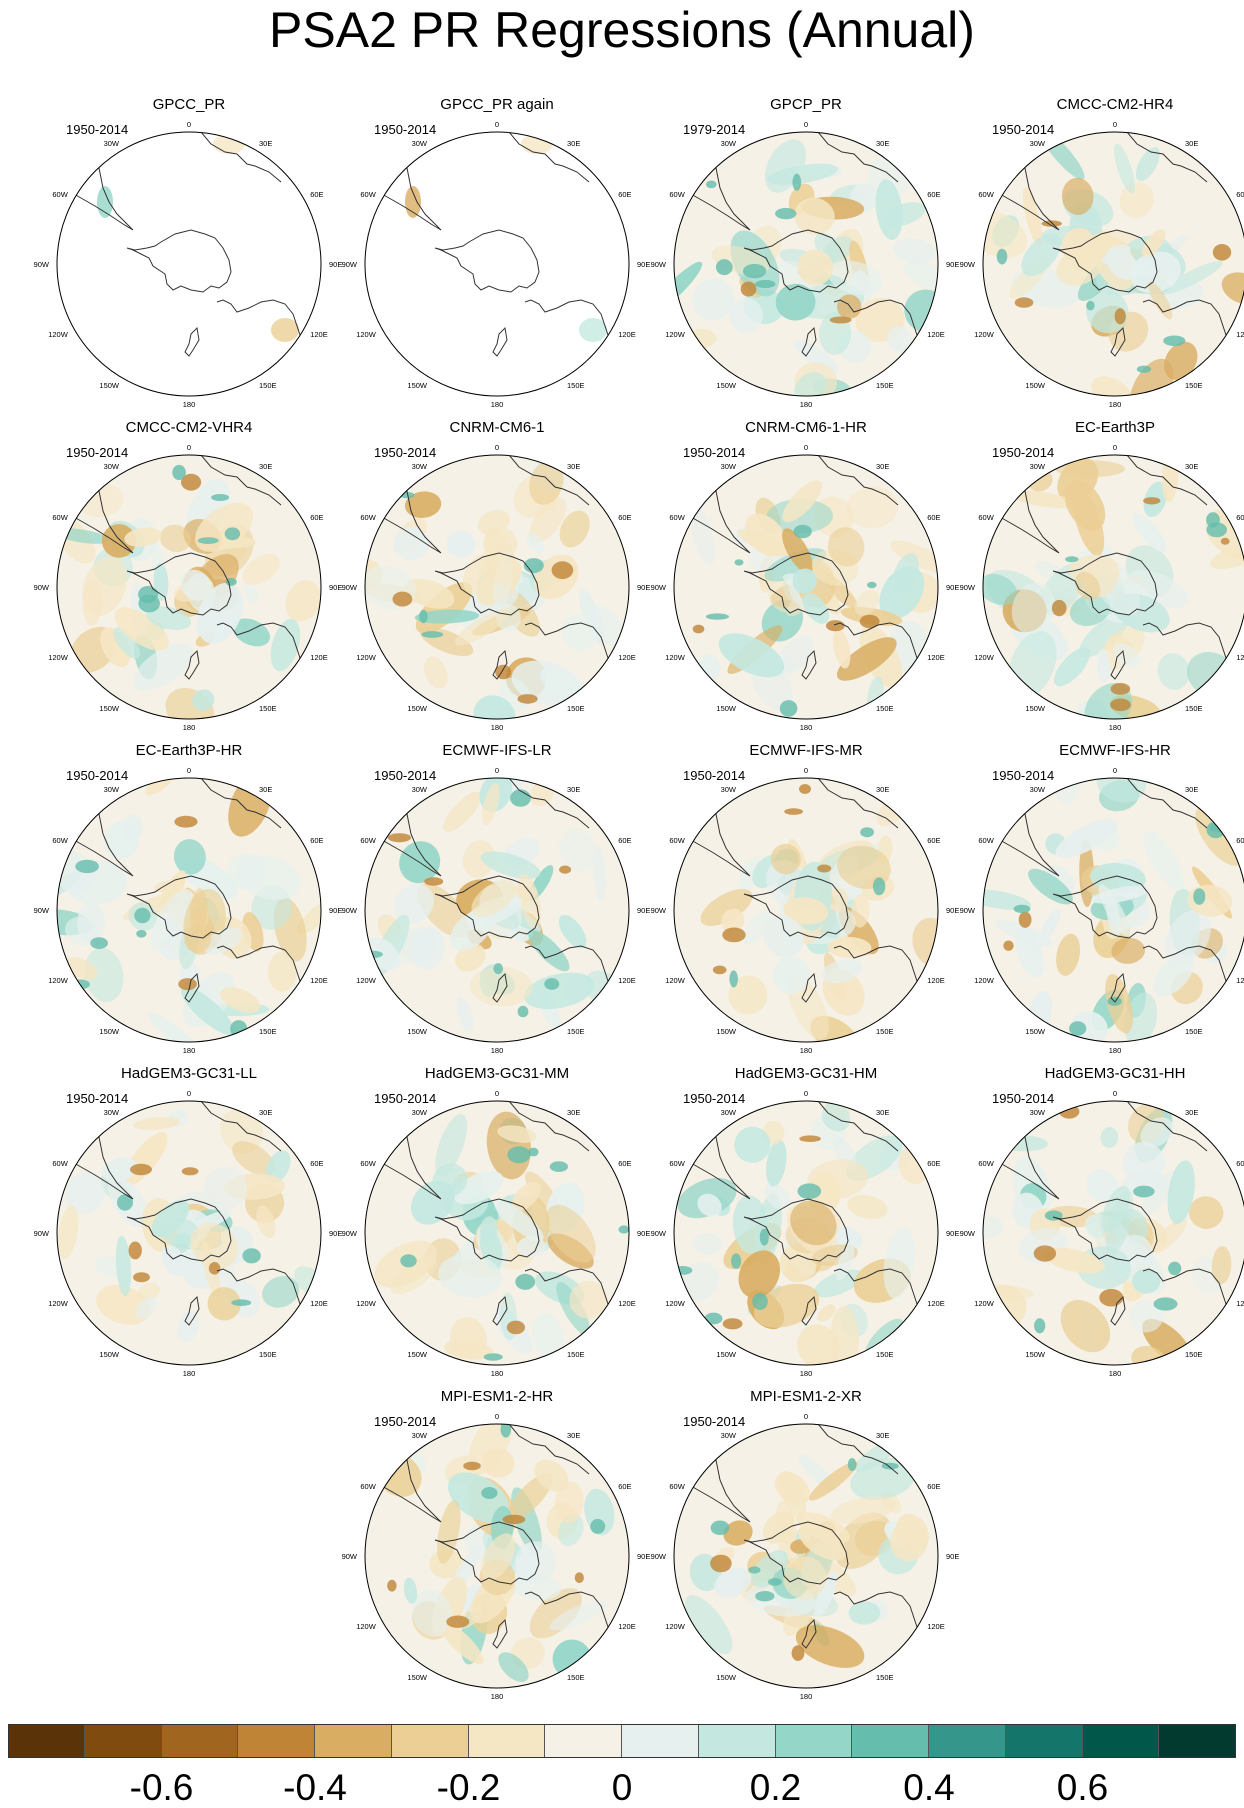 The height and width of the screenshot is (1808, 1244). What do you see at coordinates (497, 427) in the screenshot?
I see `panel-title: CNRM-CM6-1` at bounding box center [497, 427].